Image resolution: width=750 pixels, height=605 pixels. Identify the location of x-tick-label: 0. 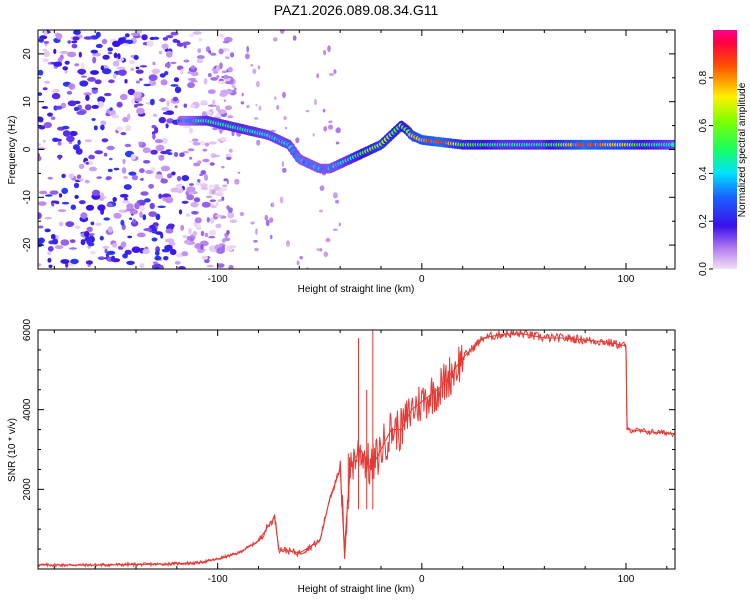
(422, 579).